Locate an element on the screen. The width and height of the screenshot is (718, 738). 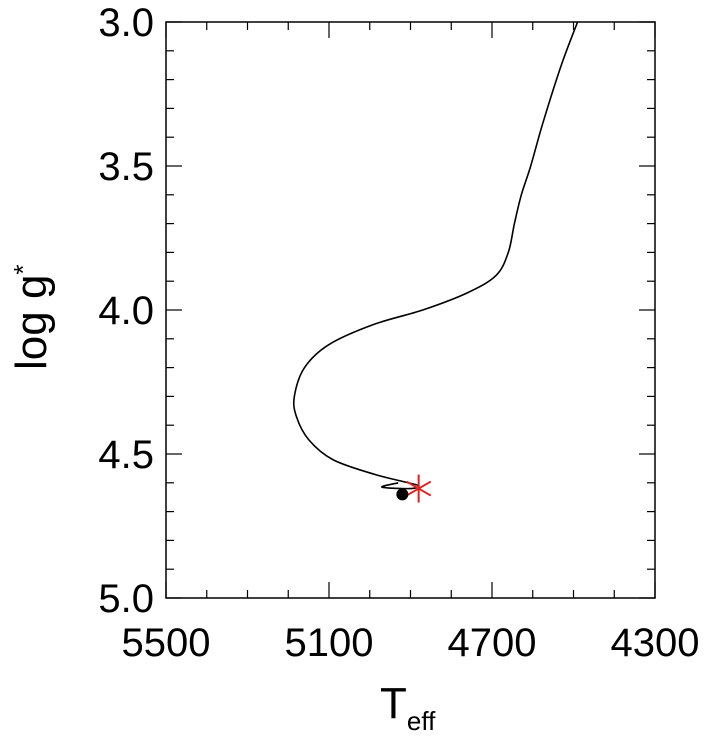
y-axis-label: log g* is located at coordinates (31, 317).